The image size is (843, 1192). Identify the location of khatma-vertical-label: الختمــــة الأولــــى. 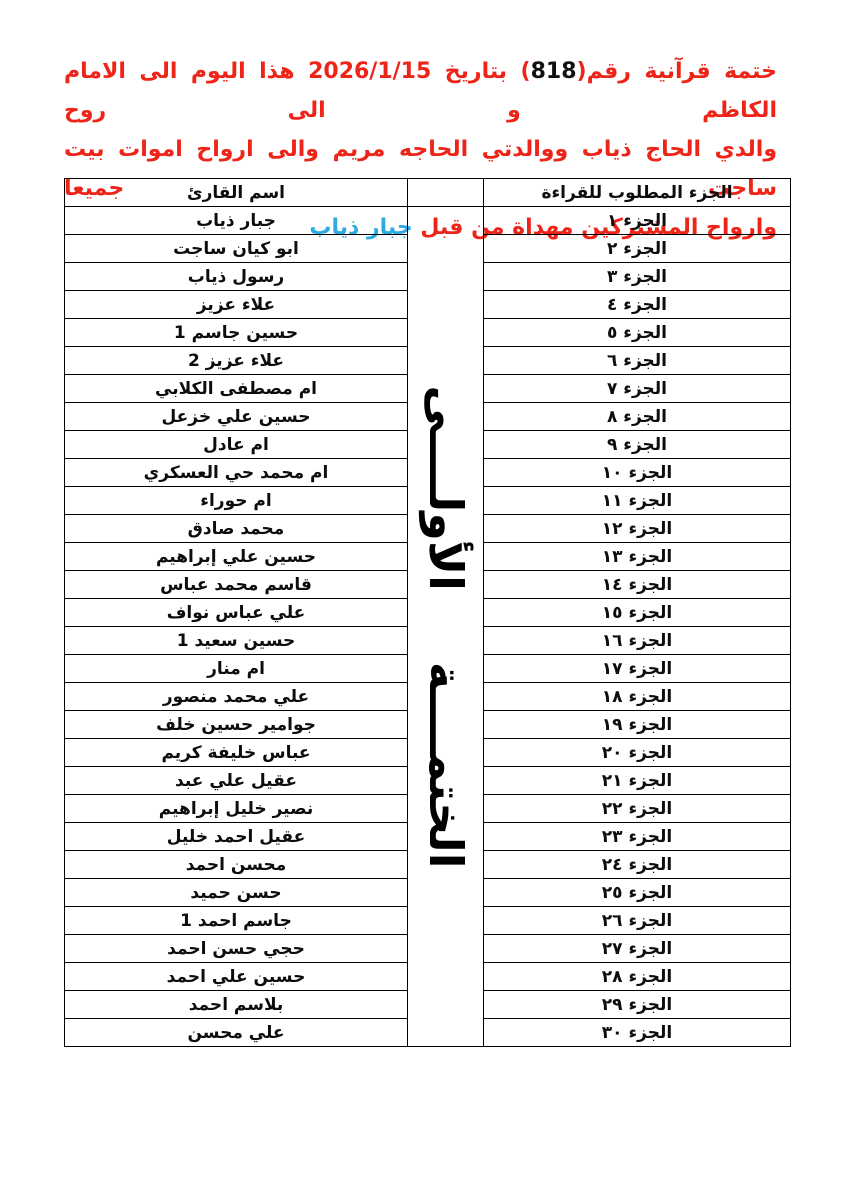
(445, 626).